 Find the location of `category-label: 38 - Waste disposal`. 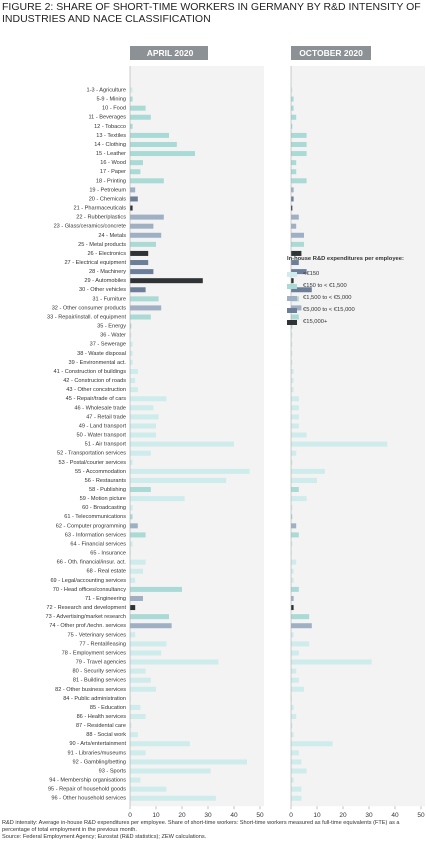

category-label: 38 - Waste disposal is located at coordinates (101, 354).